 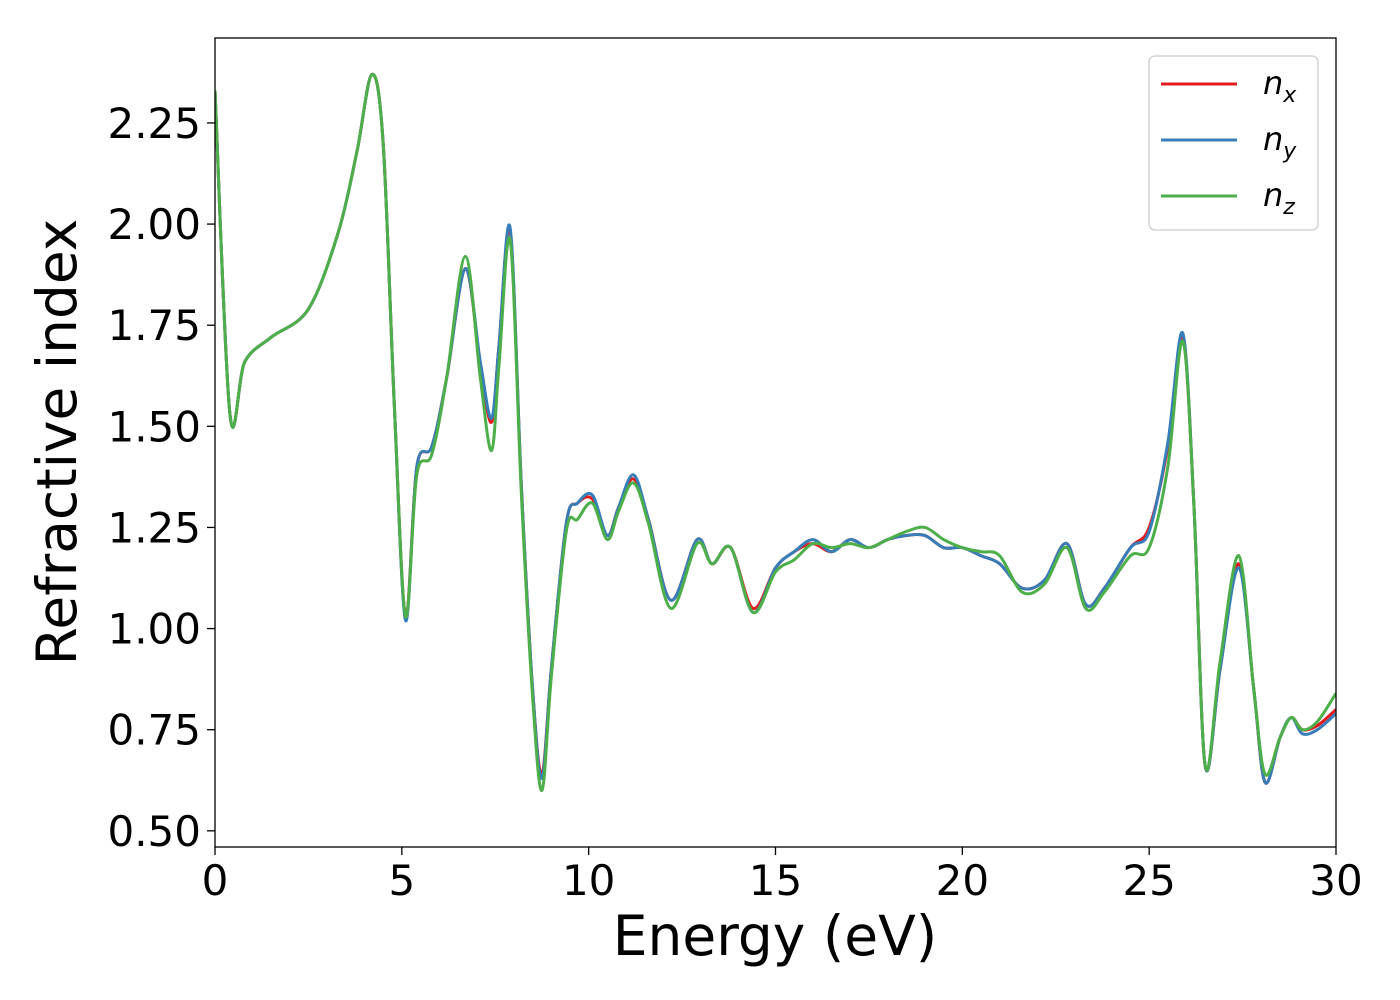 I want to click on y-tick-label: 1.50, so click(x=154, y=426).